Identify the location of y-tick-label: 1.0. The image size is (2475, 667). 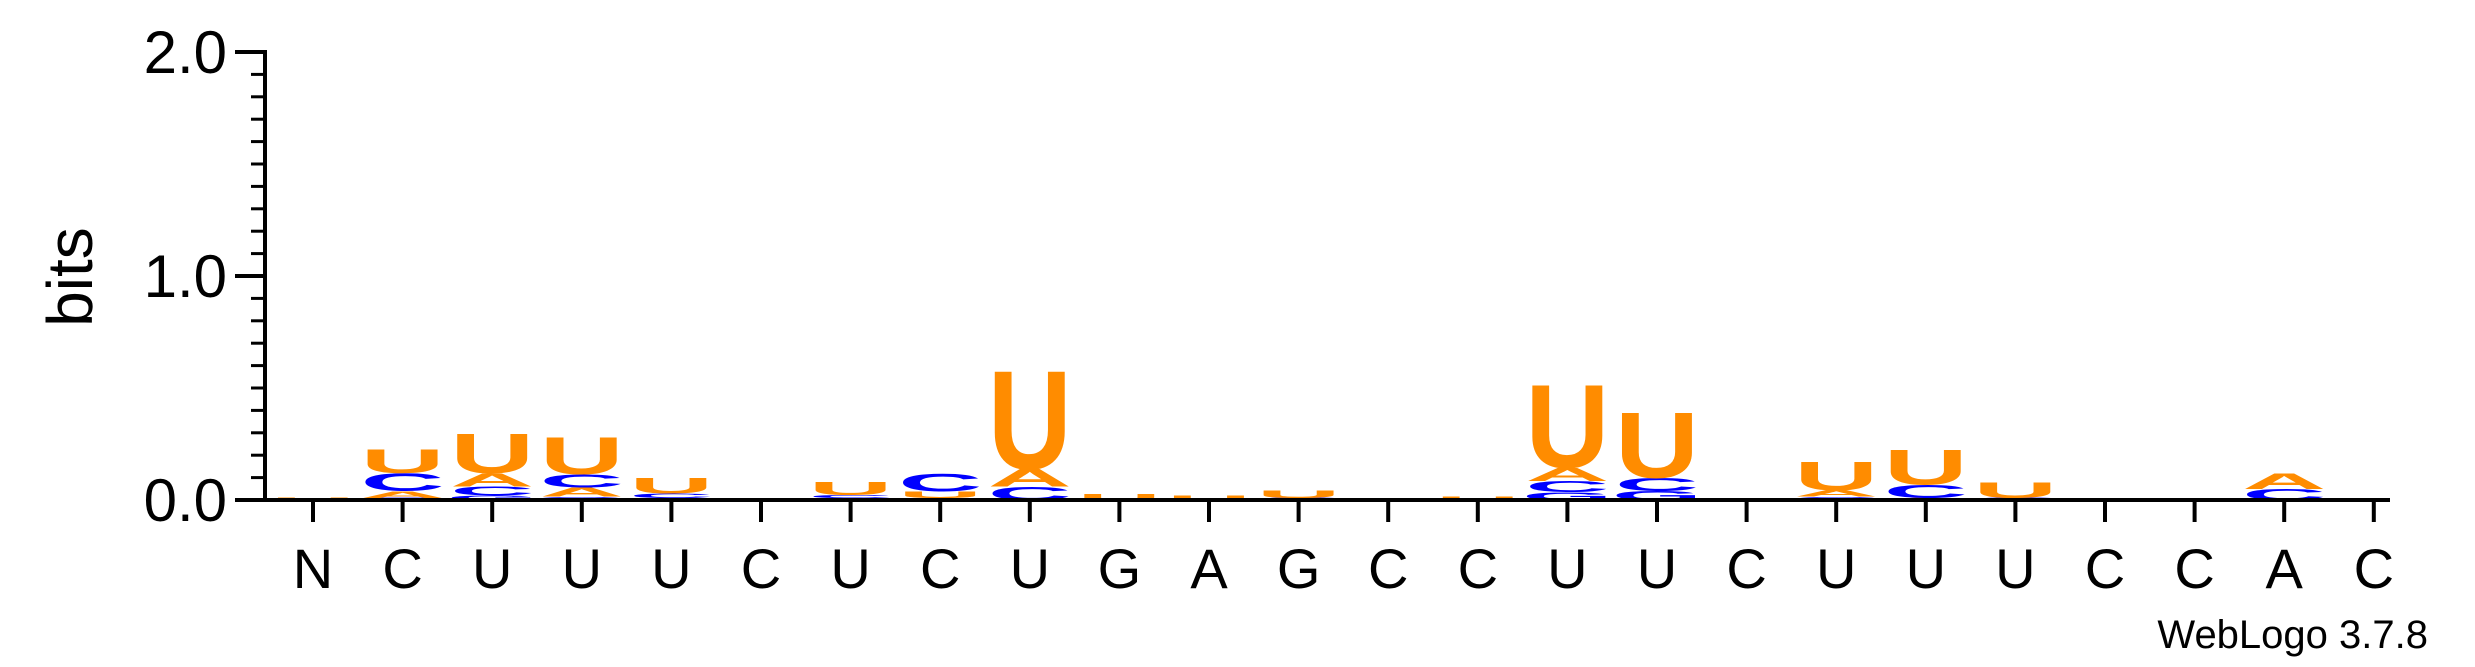
(185, 276).